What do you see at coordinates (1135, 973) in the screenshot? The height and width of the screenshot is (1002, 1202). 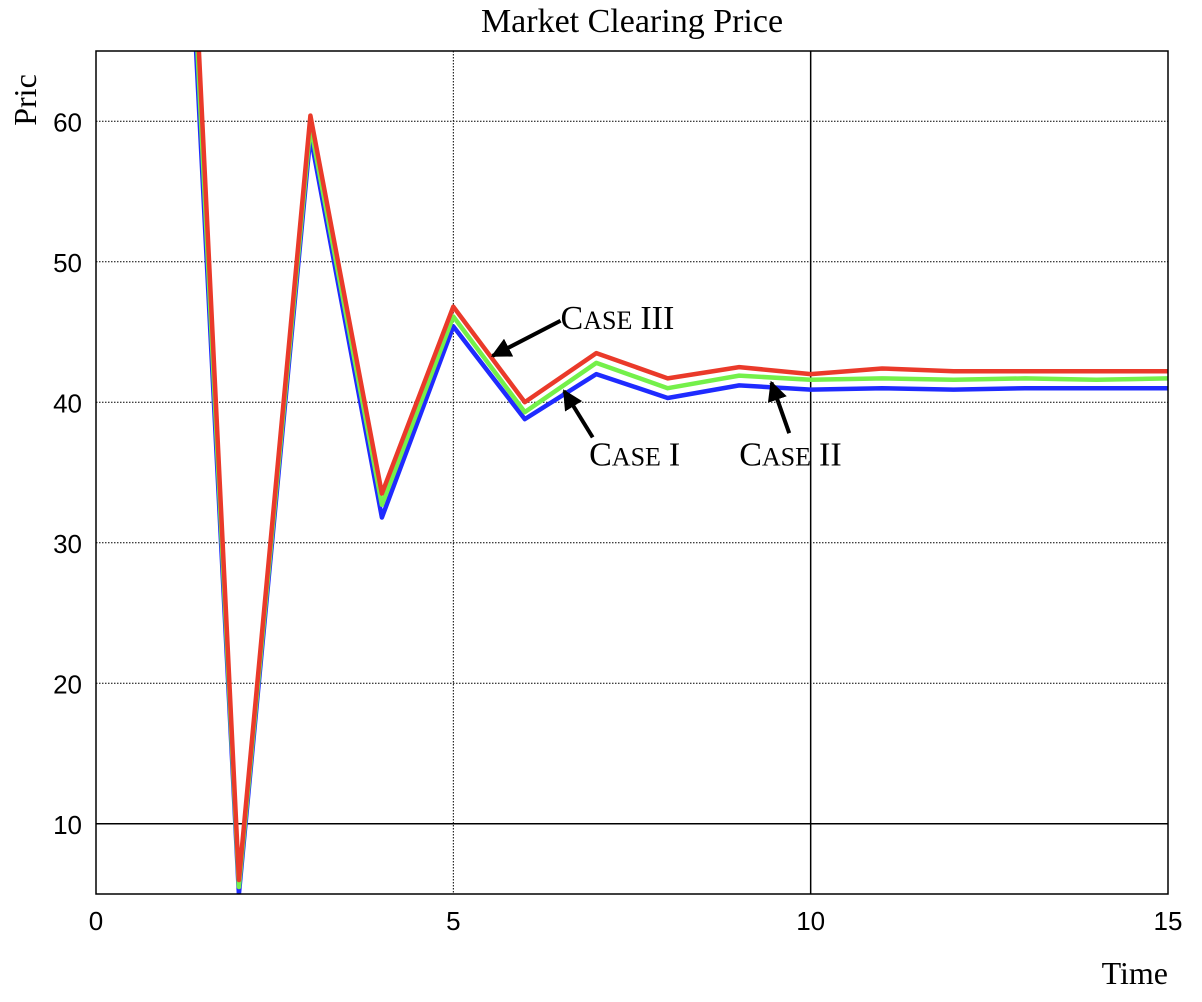 I see `x-axis-label: Time` at bounding box center [1135, 973].